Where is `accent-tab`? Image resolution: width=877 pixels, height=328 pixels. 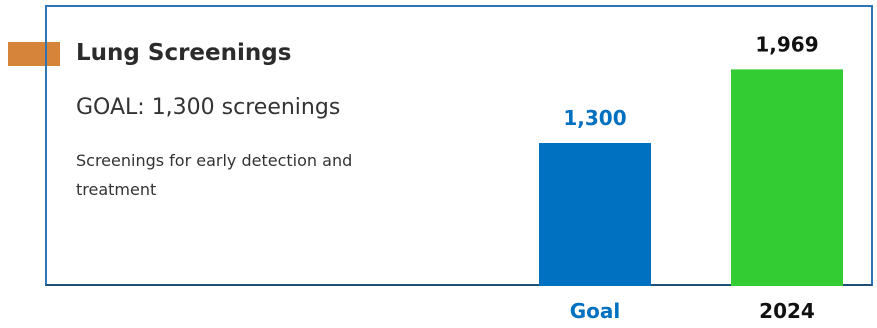
accent-tab is located at coordinates (34, 54).